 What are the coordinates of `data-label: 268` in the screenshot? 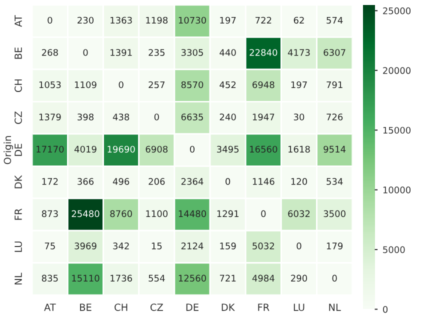 It's located at (50, 52).